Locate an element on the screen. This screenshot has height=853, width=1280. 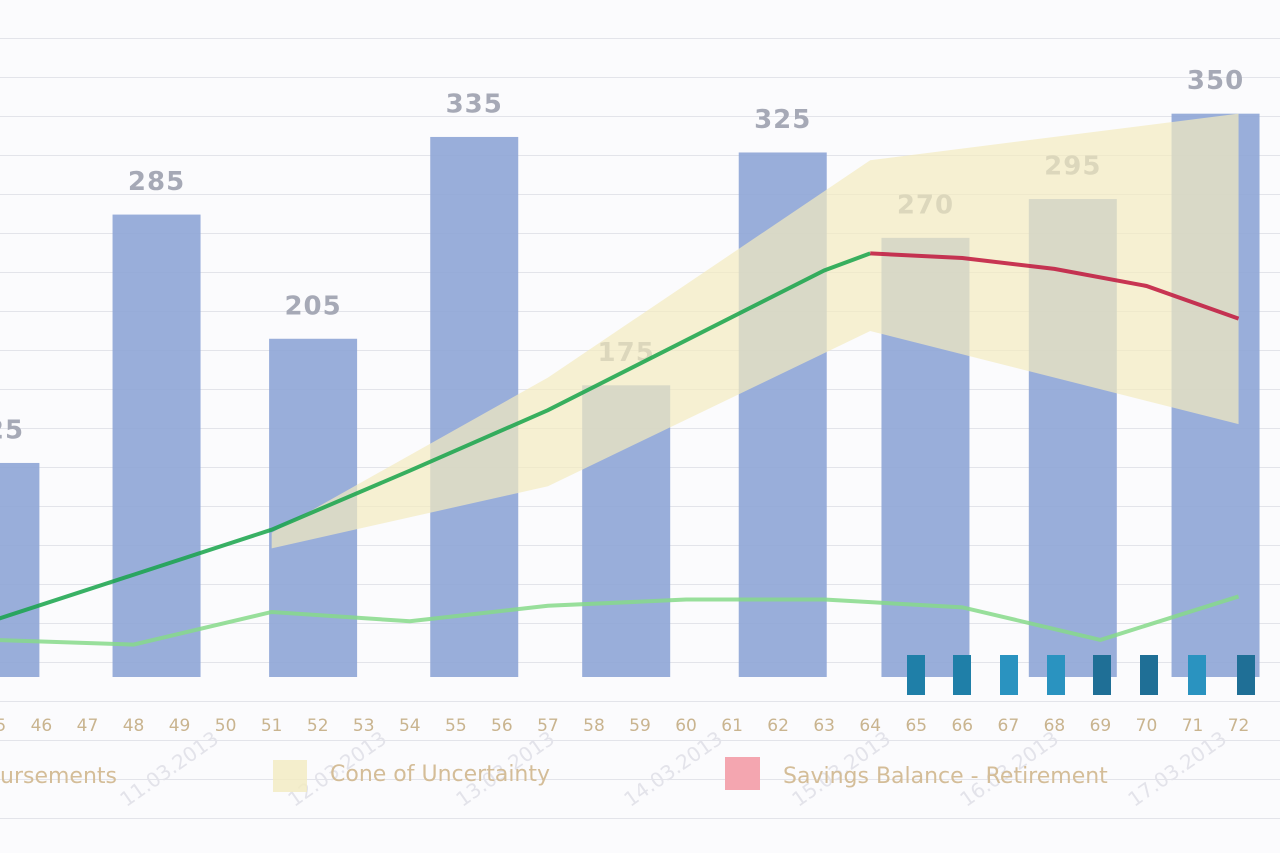
value-label: 350 is located at coordinates (1215, 81).